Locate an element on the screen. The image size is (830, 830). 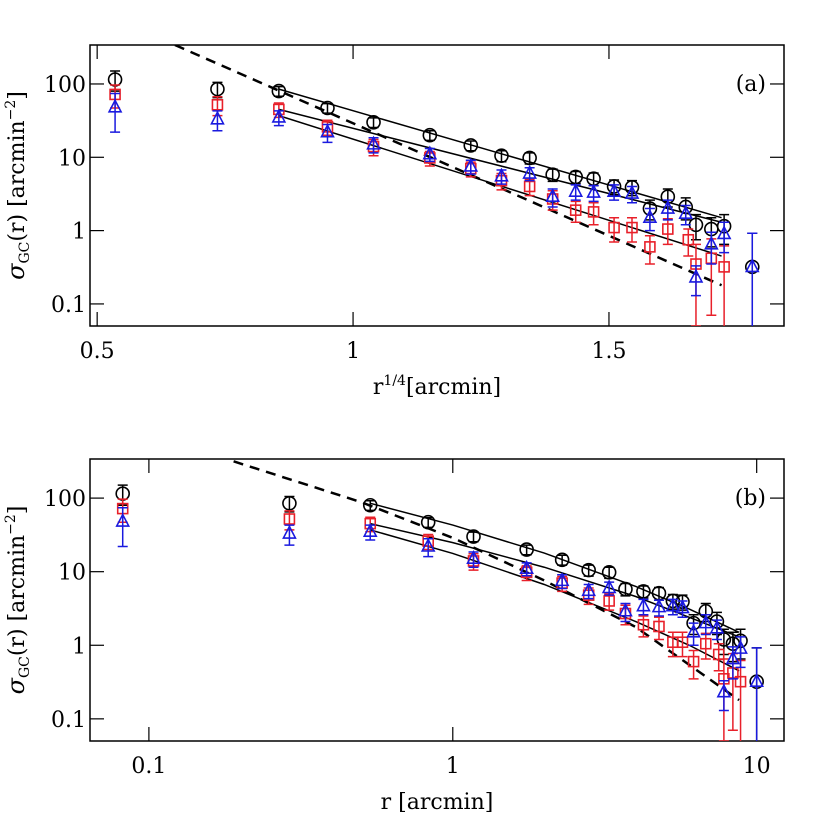
x-axis-label: r [arcmin] is located at coordinates (437, 802).